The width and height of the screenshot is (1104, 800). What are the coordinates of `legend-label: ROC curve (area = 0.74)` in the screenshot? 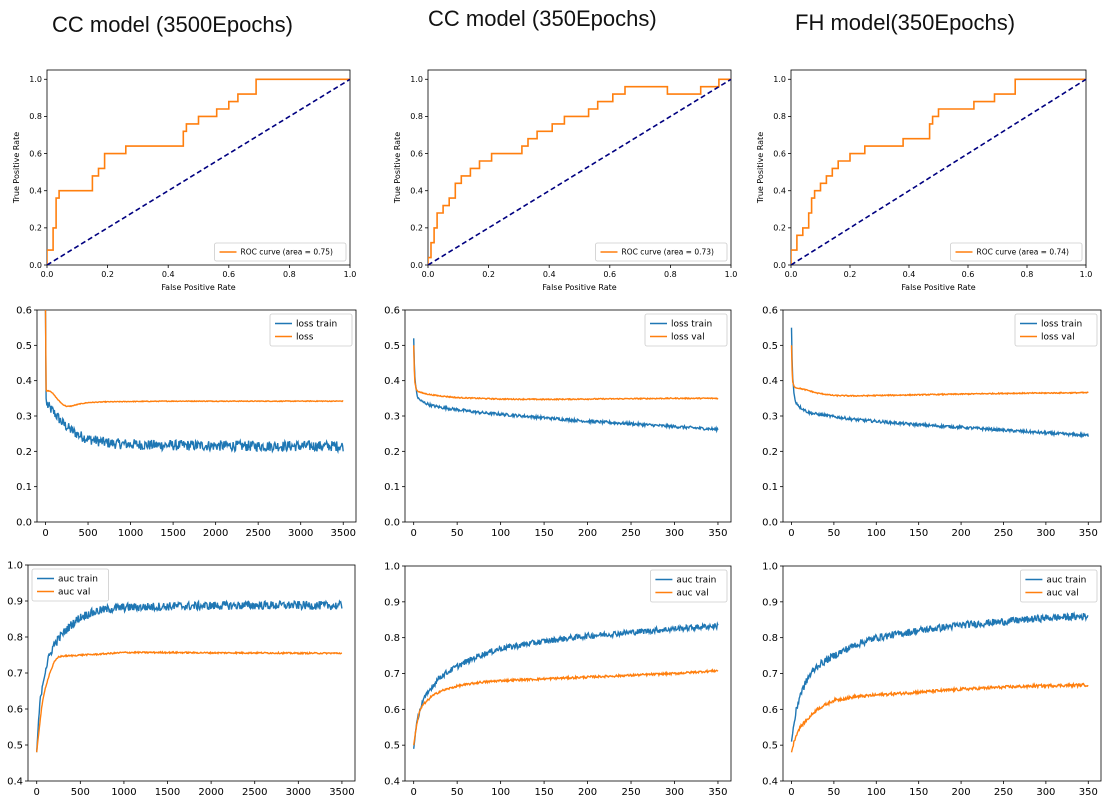 It's located at (1023, 252).